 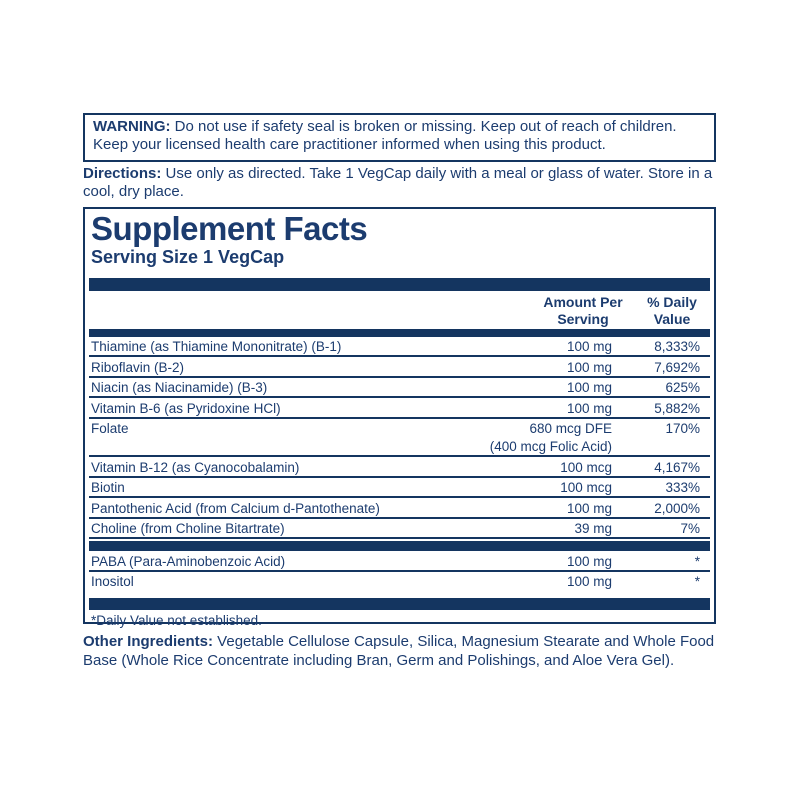 What do you see at coordinates (179, 388) in the screenshot?
I see `nutrient-name: Niacin (as Niacinamide) (B-3)` at bounding box center [179, 388].